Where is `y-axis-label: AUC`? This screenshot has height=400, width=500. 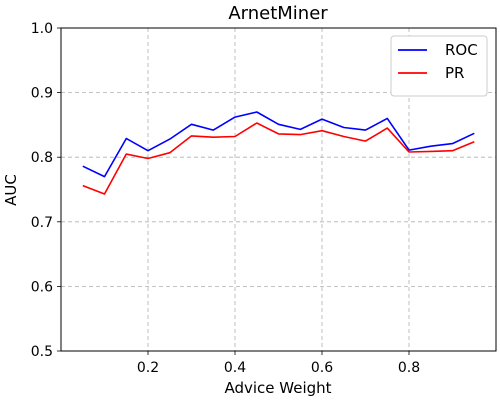
y-axis-label: AUC is located at coordinates (11, 190).